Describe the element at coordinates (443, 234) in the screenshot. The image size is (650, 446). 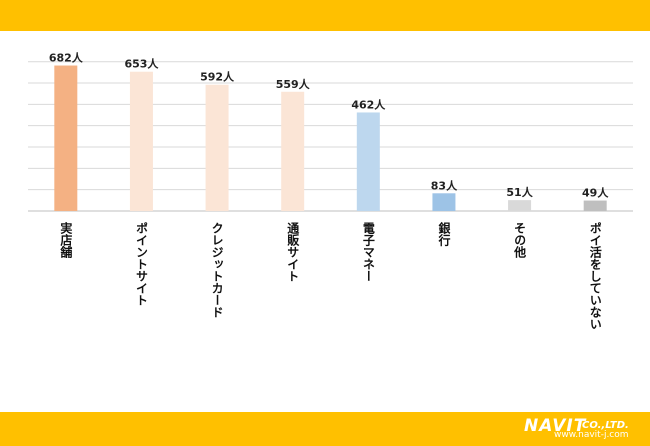
I see `category-label: 銀行` at that location.